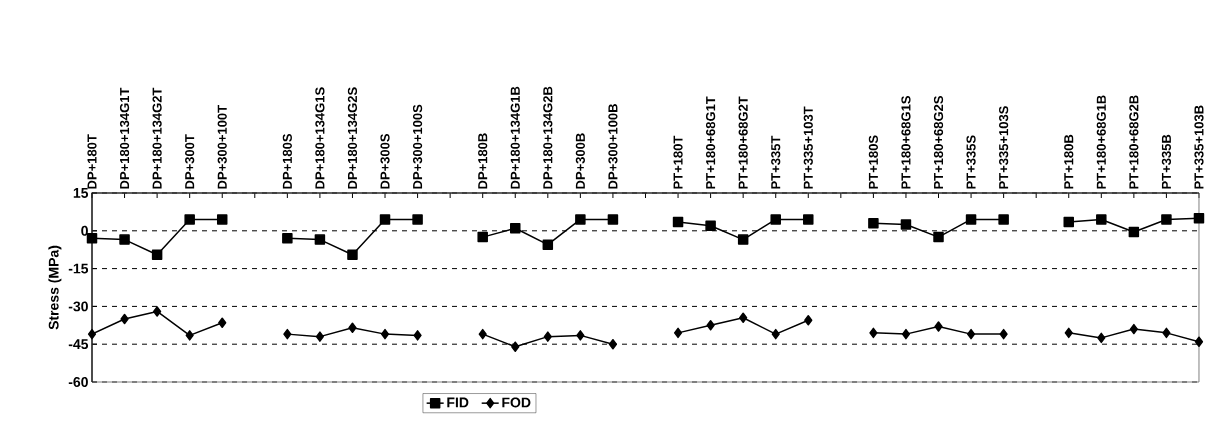 This screenshot has height=430, width=1216. What do you see at coordinates (483, 161) in the screenshot?
I see `x-tick-label: DP+180B` at bounding box center [483, 161].